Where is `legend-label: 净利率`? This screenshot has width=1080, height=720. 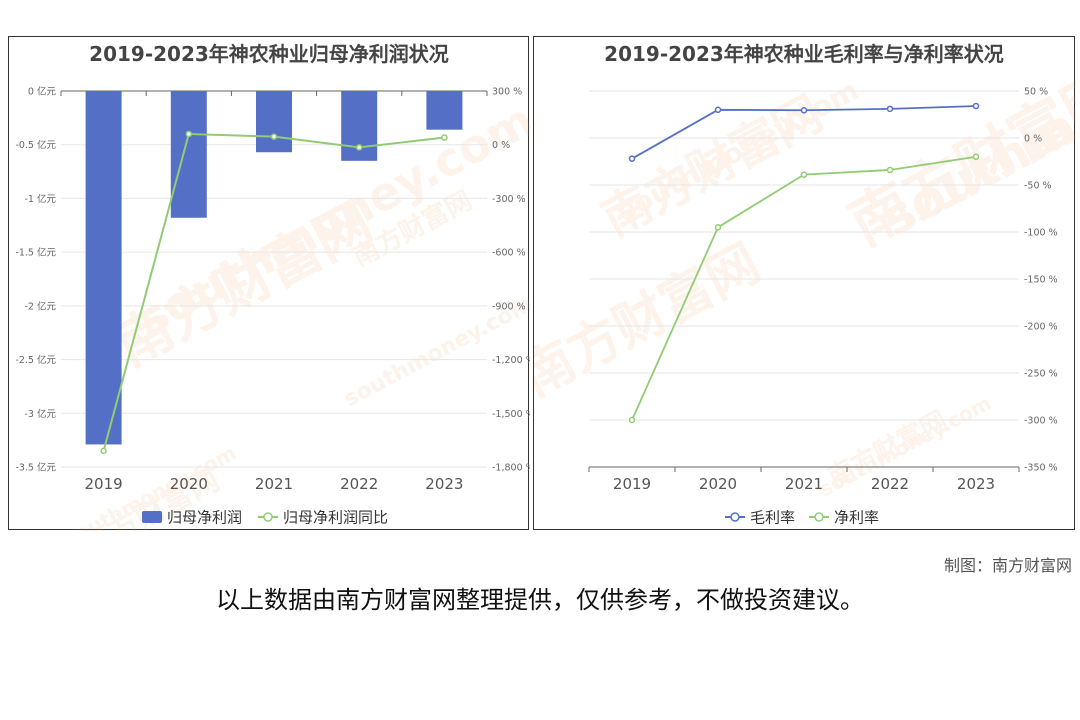 legend-label: 净利率 is located at coordinates (856, 518).